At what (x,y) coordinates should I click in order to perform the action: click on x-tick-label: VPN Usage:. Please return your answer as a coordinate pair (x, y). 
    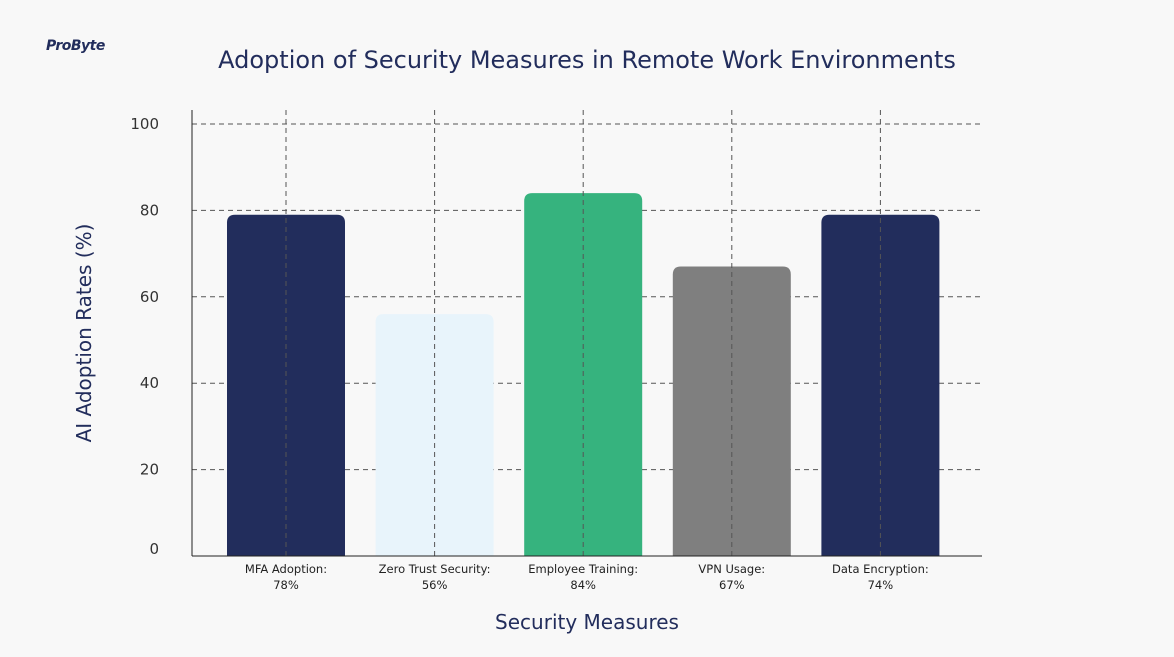
    Looking at the image, I should click on (731, 569).